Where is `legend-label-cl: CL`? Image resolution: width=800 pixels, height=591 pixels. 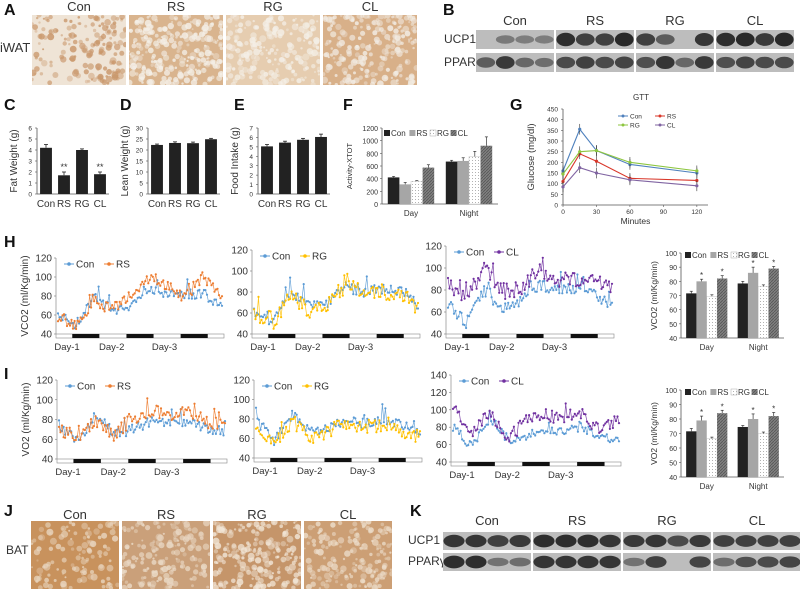 legend-label-cl: CL is located at coordinates (764, 392).